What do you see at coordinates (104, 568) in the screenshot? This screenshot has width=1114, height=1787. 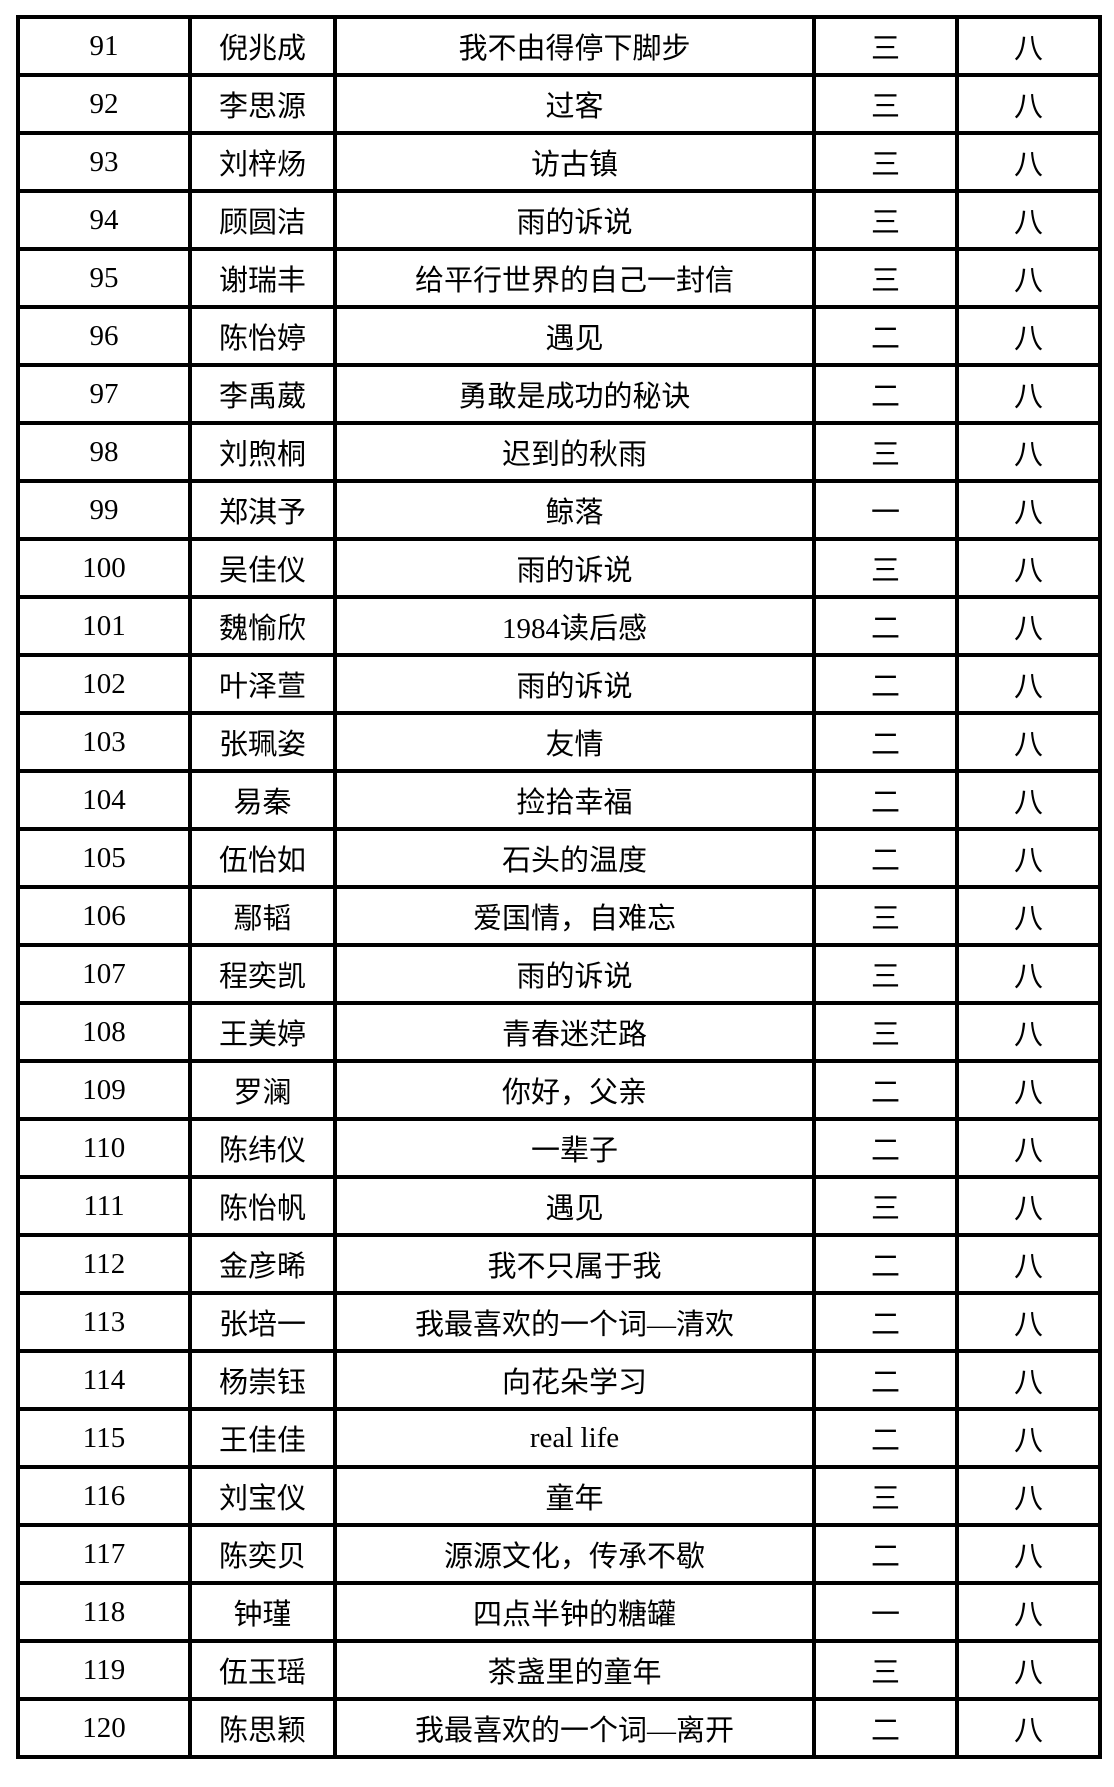 I see `serial-number-cell: 100` at bounding box center [104, 568].